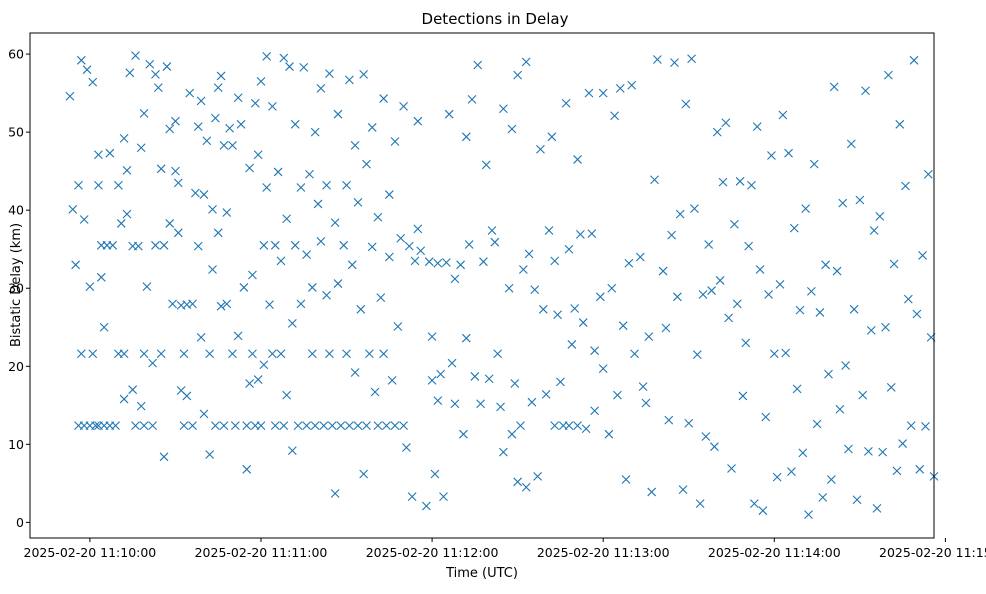 Image resolution: width=986 pixels, height=594 pixels. What do you see at coordinates (481, 573) in the screenshot?
I see `x-axis-label: Time (UTC)` at bounding box center [481, 573].